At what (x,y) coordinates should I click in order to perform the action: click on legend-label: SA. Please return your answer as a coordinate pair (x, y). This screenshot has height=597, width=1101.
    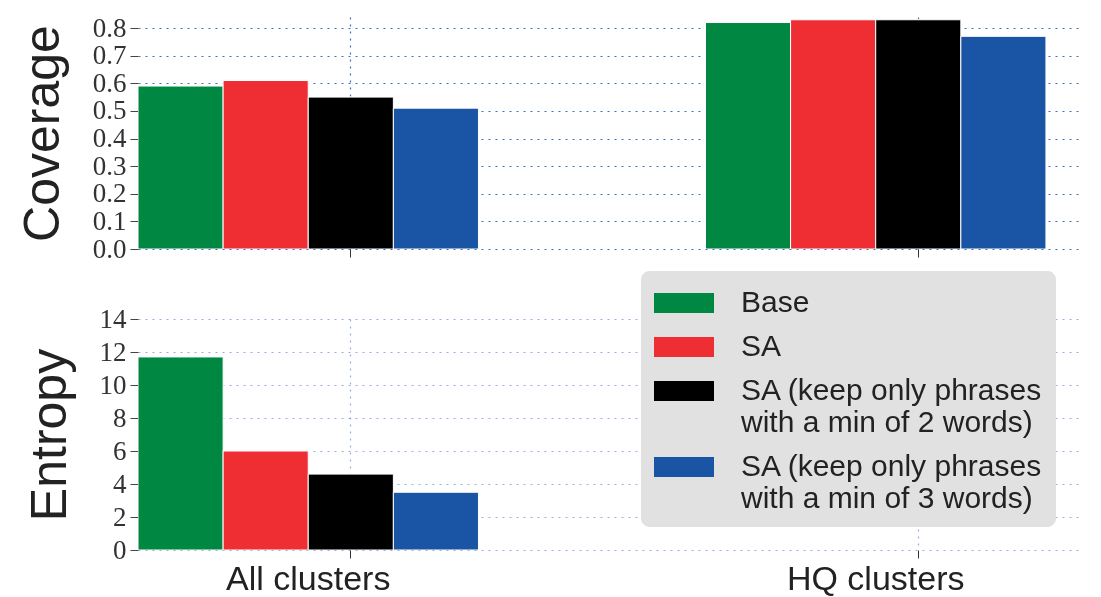
    Looking at the image, I should click on (761, 345).